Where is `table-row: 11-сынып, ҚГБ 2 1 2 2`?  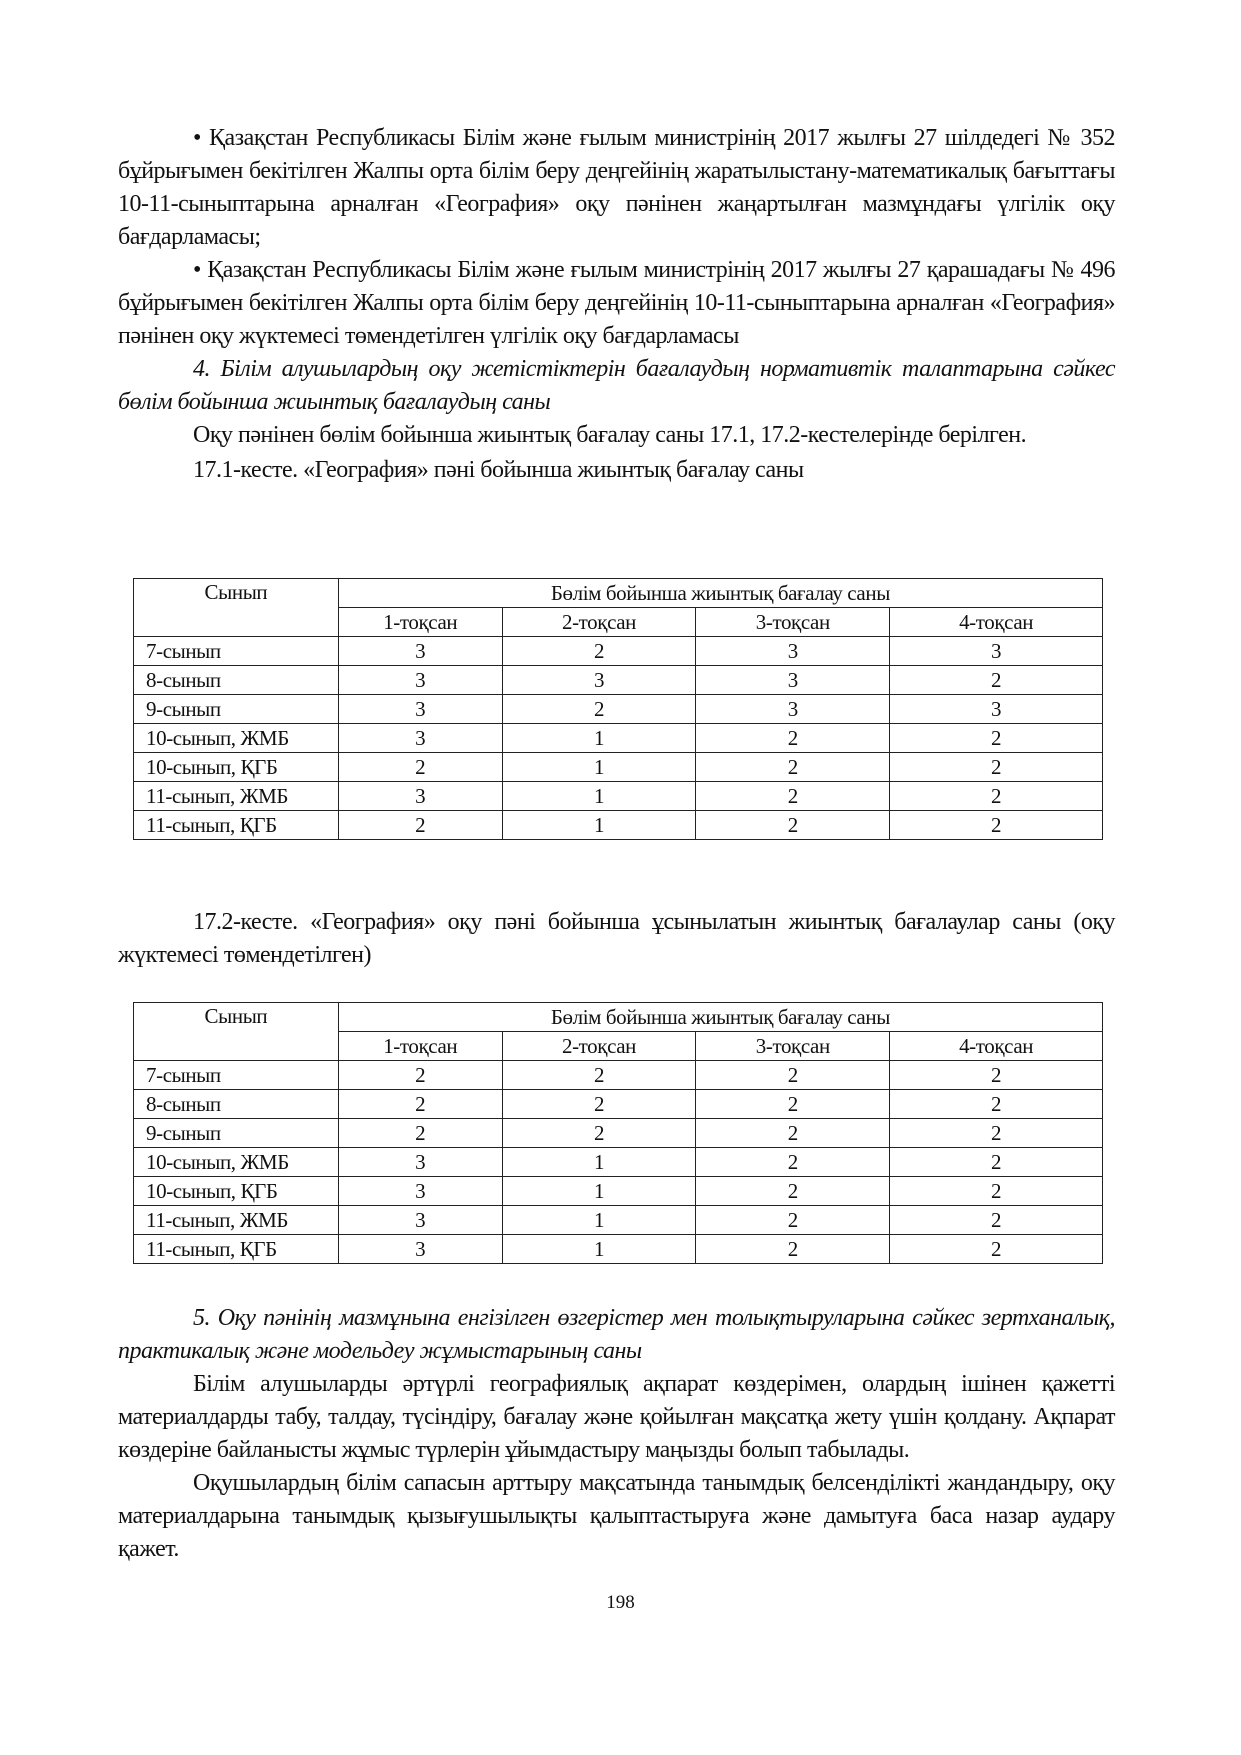
table-row: 11-сынып, ҚГБ 2 1 2 2 is located at coordinates (618, 825).